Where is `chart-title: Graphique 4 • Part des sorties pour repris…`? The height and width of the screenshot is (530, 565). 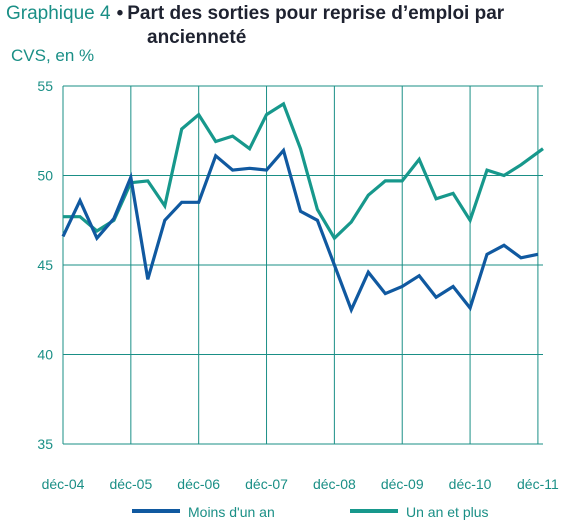
chart-title: Graphique 4 • Part des sorties pour repris… is located at coordinates (255, 14).